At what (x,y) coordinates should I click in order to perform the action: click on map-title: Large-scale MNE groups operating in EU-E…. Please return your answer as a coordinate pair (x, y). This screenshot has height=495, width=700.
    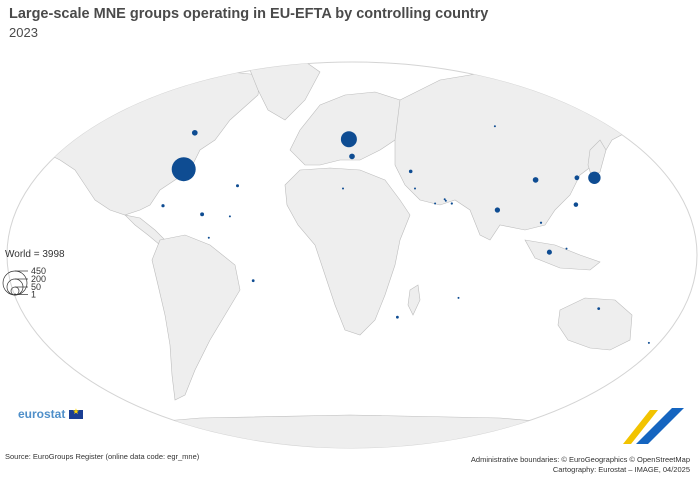
    Looking at the image, I should click on (249, 14).